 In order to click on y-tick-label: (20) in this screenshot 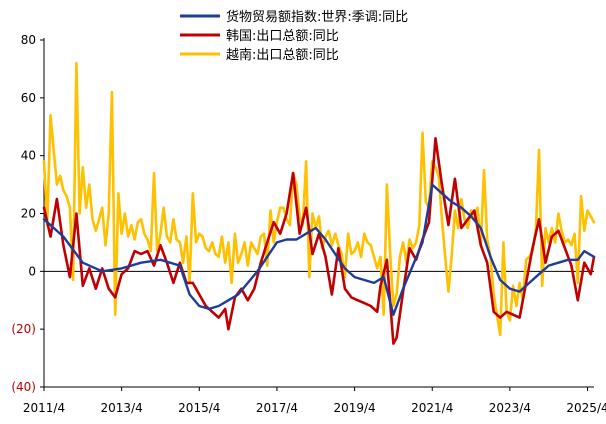, I will do `click(23, 329)`.